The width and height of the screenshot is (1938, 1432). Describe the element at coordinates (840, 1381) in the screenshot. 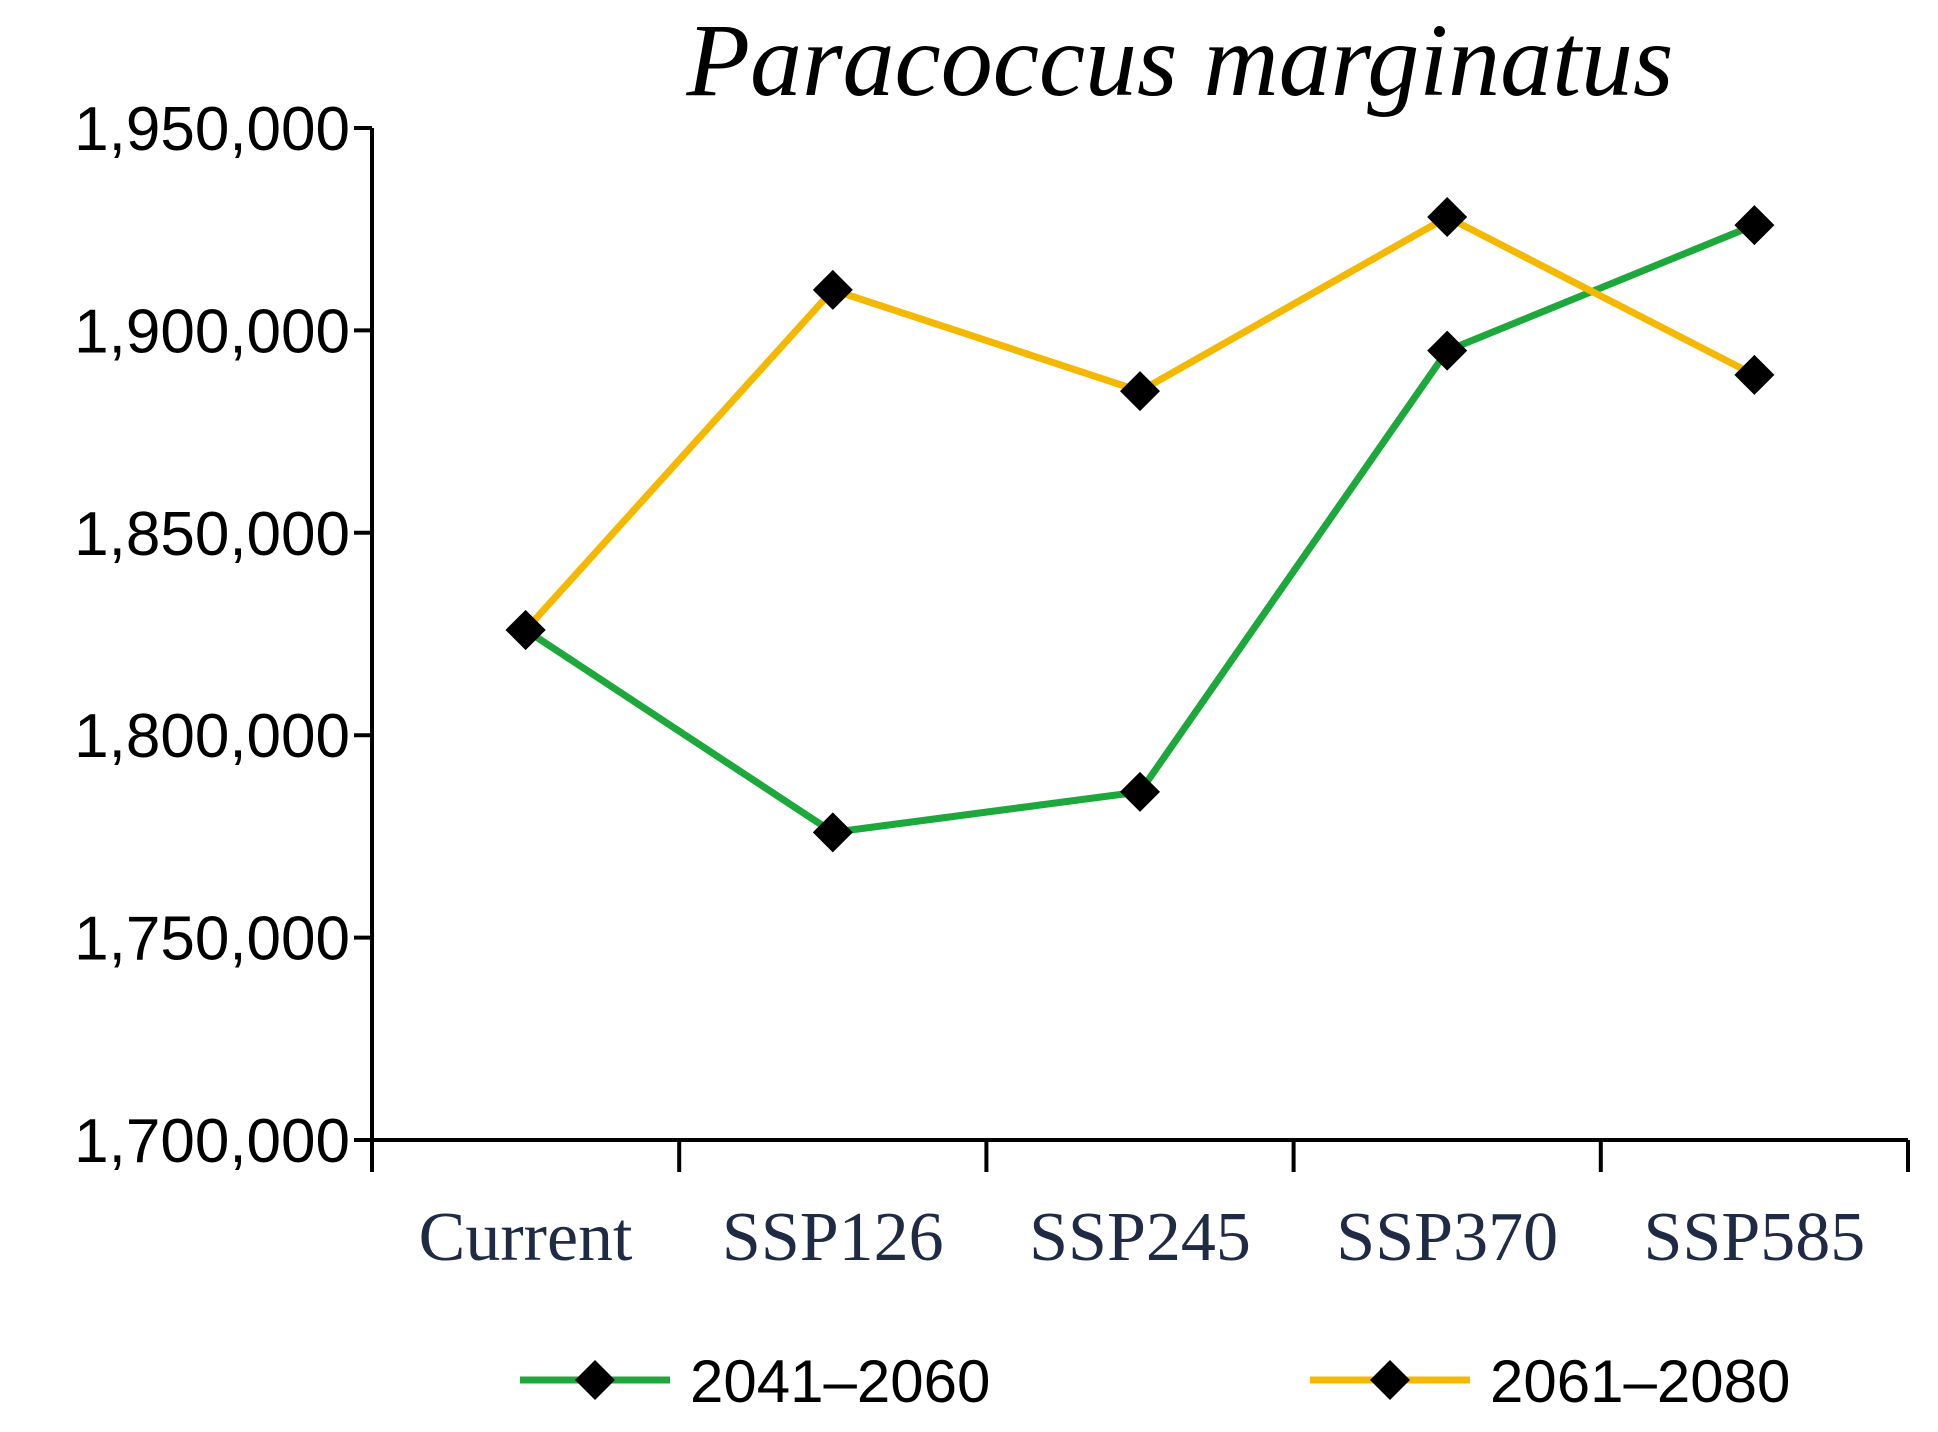

I see `legend-label: 2041–2060` at that location.